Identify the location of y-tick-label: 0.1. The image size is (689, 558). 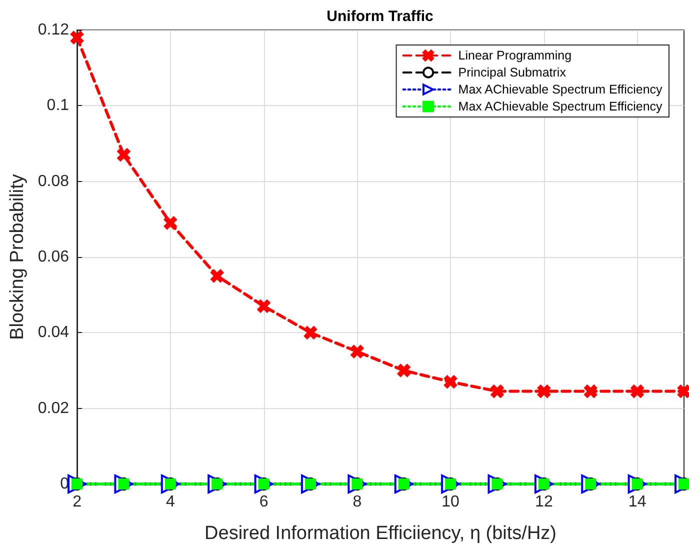
(58, 105).